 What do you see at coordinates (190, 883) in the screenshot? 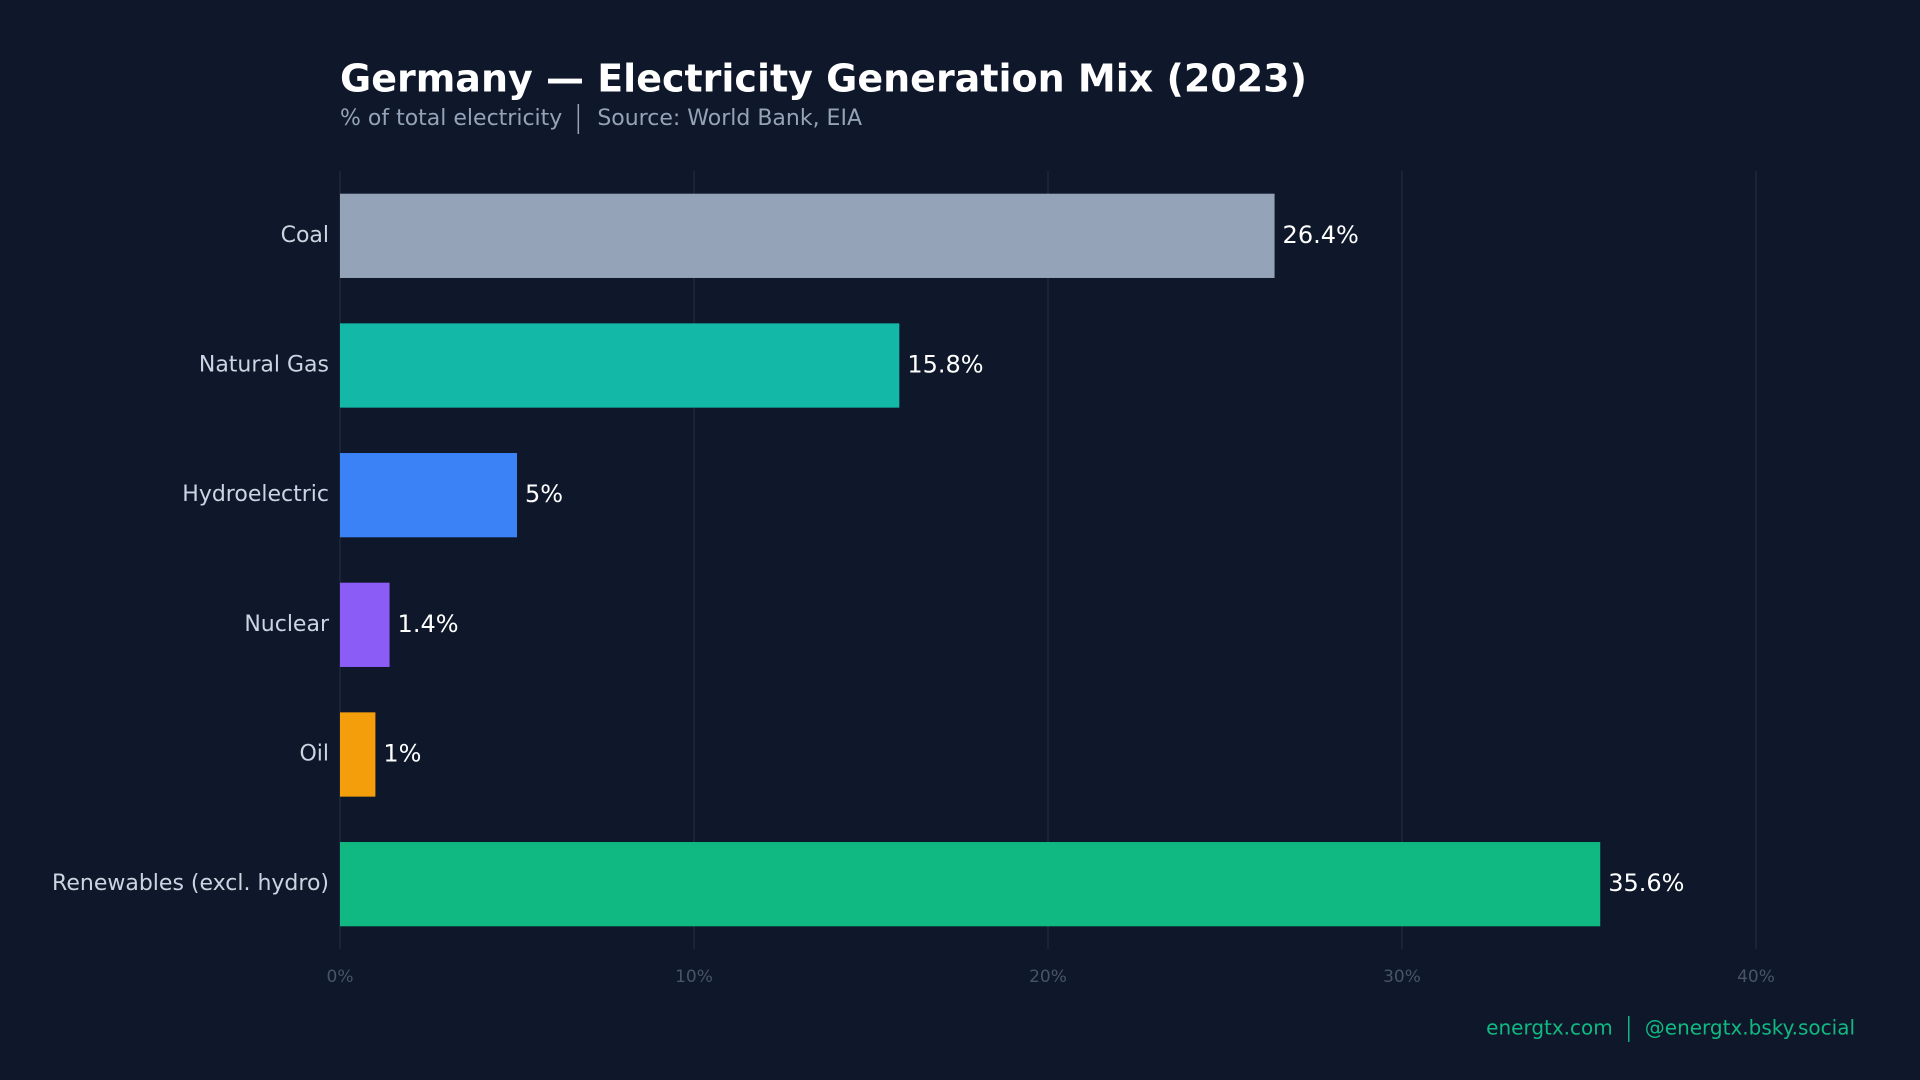
I see `y-tick-label: Renewables (excl. hydro)` at bounding box center [190, 883].